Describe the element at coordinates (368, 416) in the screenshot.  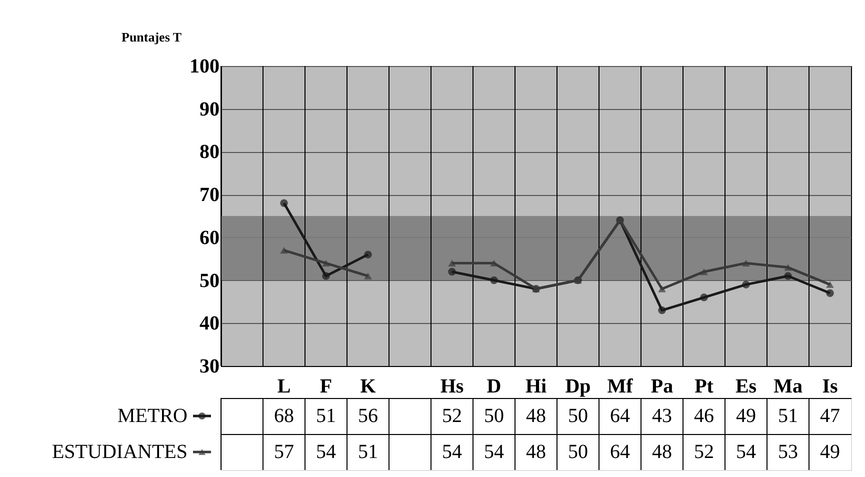
I see `data-label: 56` at that location.